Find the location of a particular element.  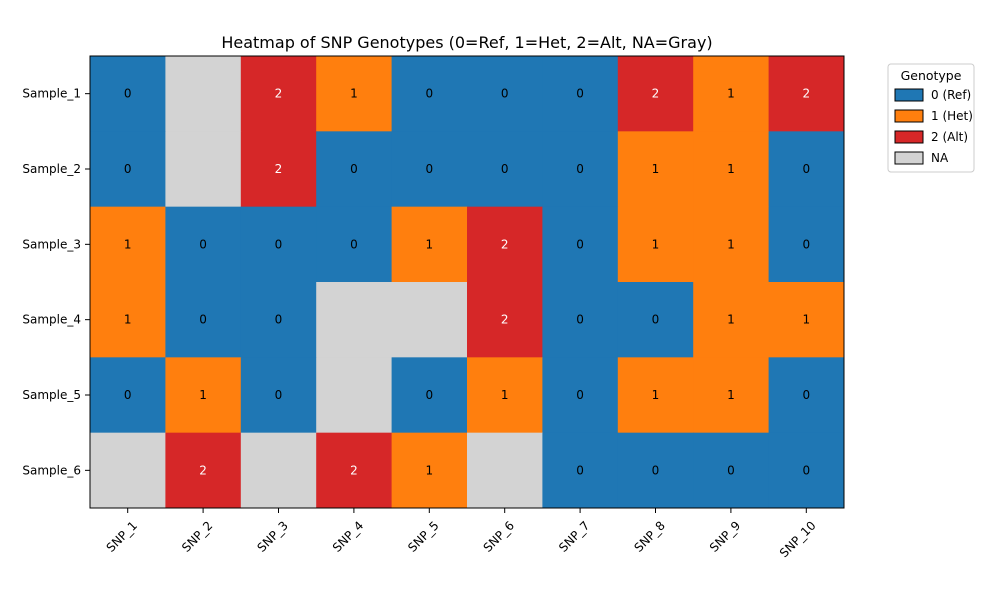

y-tick-label: Sample_5 is located at coordinates (51, 395).